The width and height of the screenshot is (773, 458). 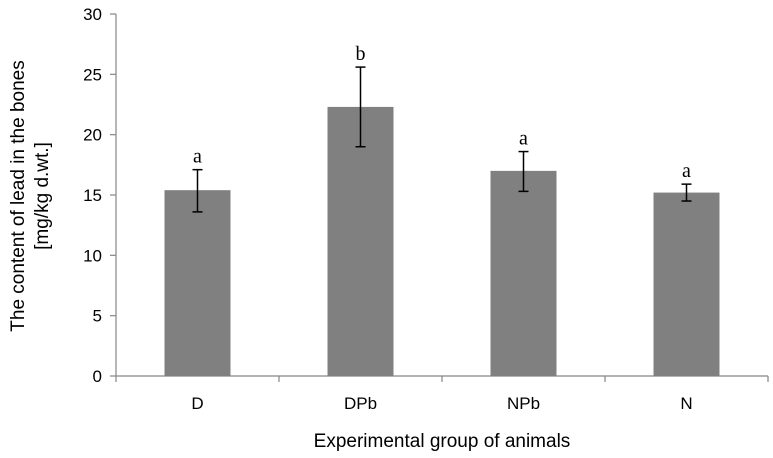 I want to click on y-tick-label: 5, so click(x=97, y=316).